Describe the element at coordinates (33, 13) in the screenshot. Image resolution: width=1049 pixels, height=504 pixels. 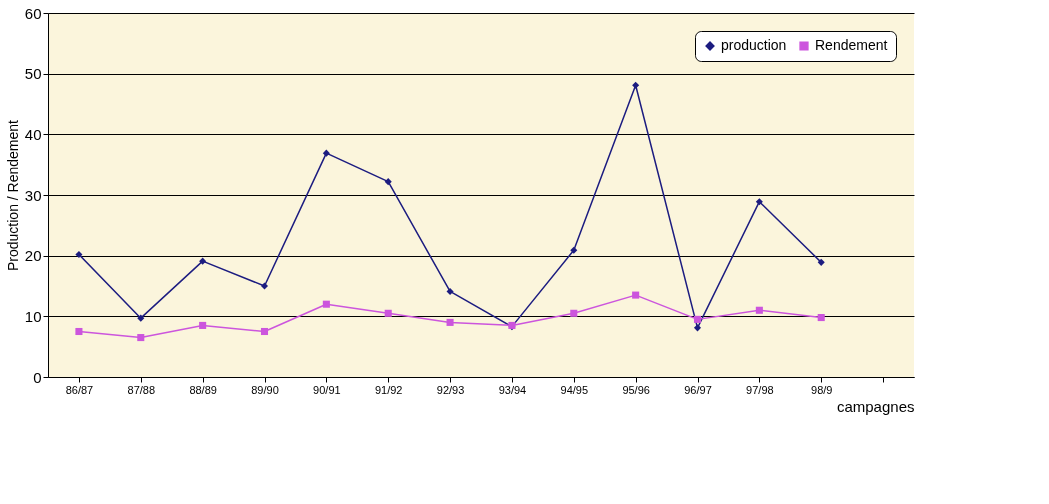
I see `y-tick-label: 60` at that location.